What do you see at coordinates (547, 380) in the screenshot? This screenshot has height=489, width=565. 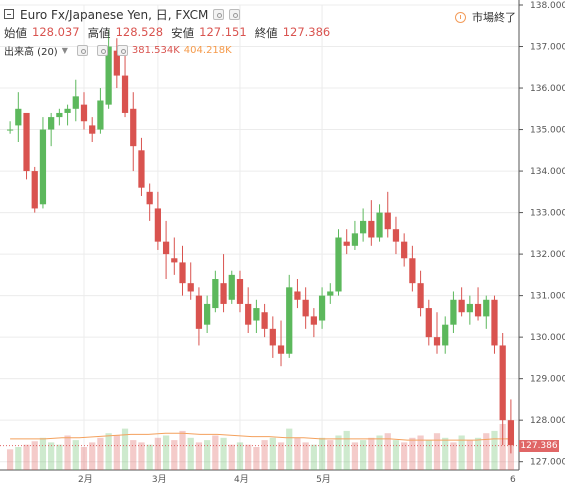 I see `y-tick-label: 129.000` at bounding box center [547, 380].